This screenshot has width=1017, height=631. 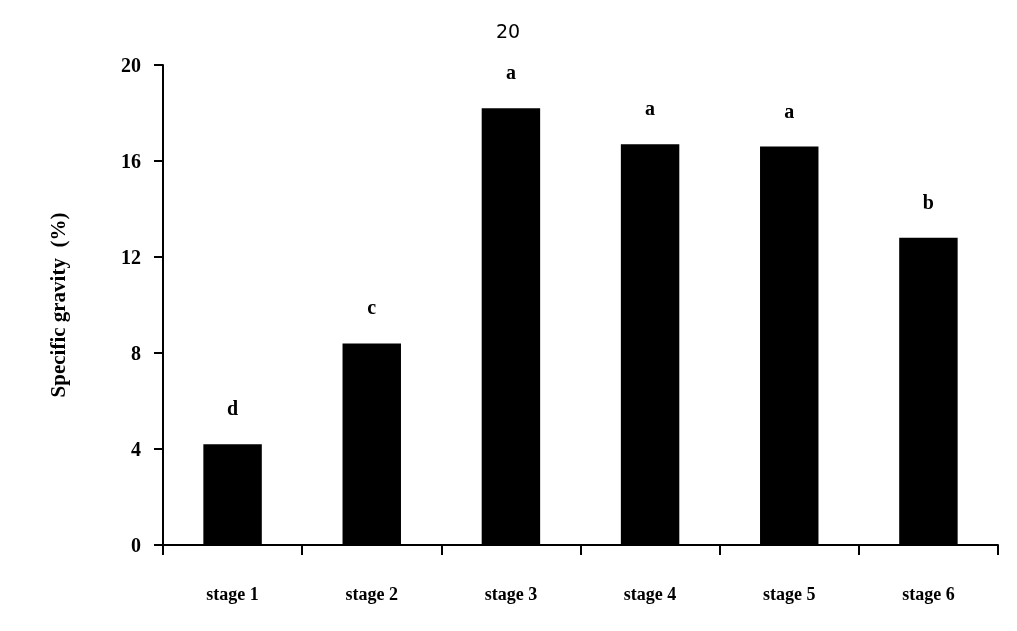 What do you see at coordinates (136, 353) in the screenshot?
I see `y-tick-label: 8` at bounding box center [136, 353].